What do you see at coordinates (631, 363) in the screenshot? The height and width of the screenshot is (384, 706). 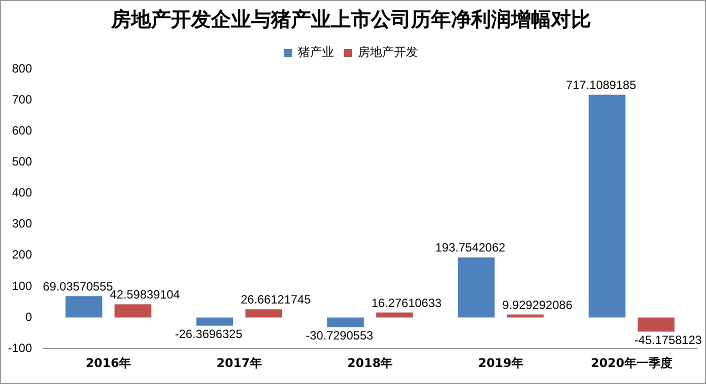 I see `x-tick-label: 2020年一季度` at bounding box center [631, 363].